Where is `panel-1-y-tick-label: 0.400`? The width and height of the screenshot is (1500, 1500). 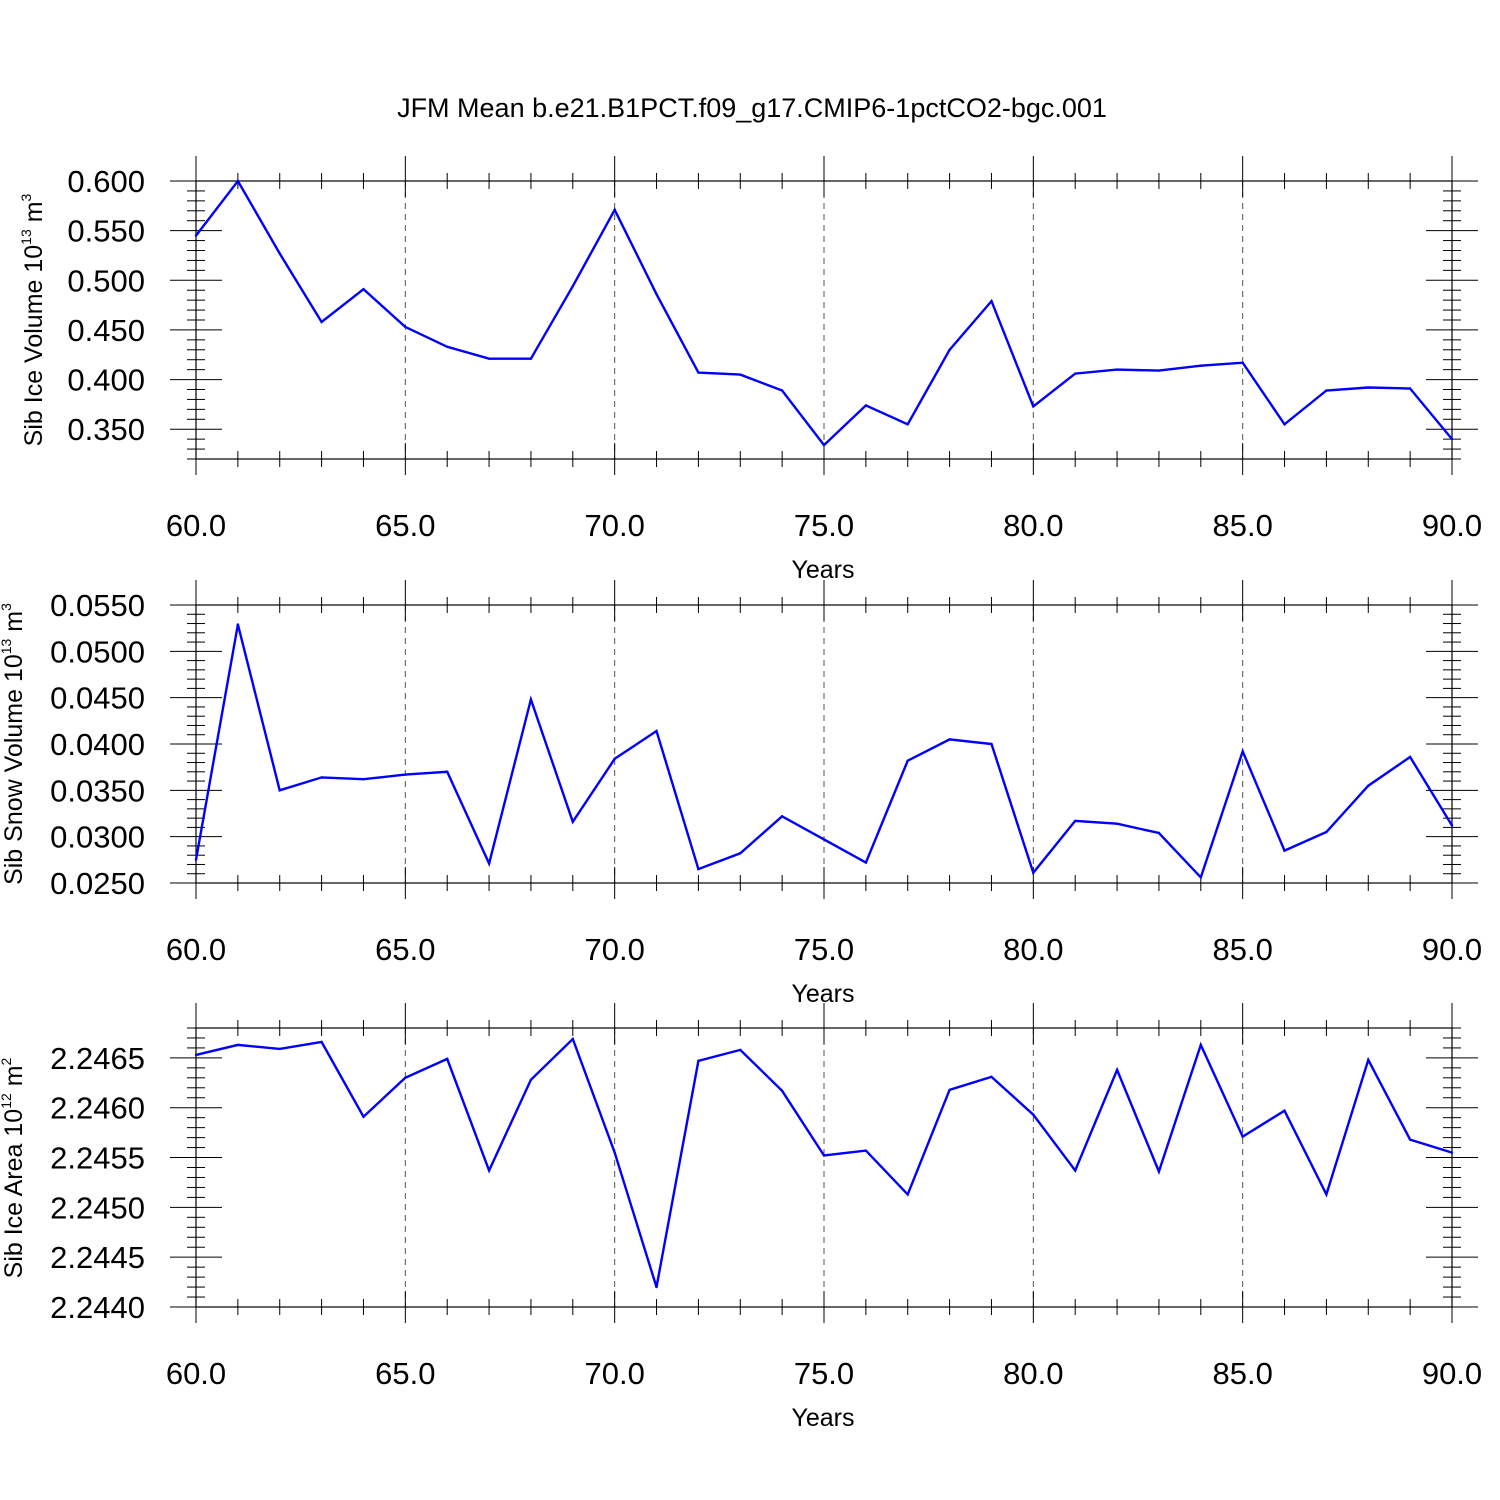 panel-1-y-tick-label: 0.400 is located at coordinates (106, 380).